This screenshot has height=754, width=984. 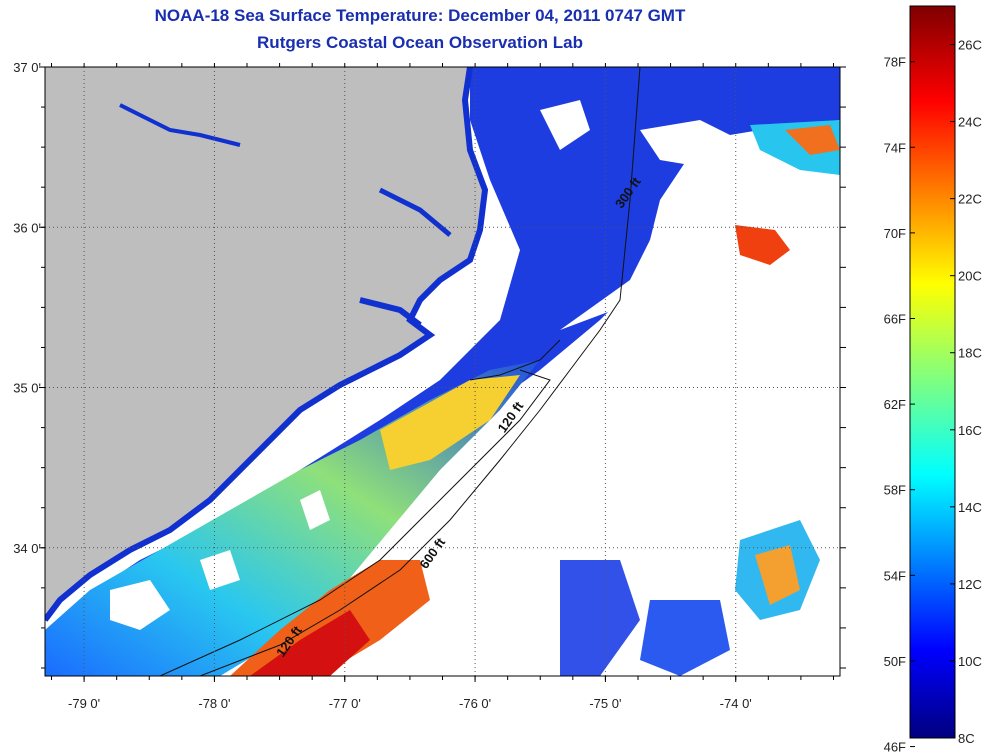 I want to click on colorbar-label-c: 16C, so click(x=970, y=430).